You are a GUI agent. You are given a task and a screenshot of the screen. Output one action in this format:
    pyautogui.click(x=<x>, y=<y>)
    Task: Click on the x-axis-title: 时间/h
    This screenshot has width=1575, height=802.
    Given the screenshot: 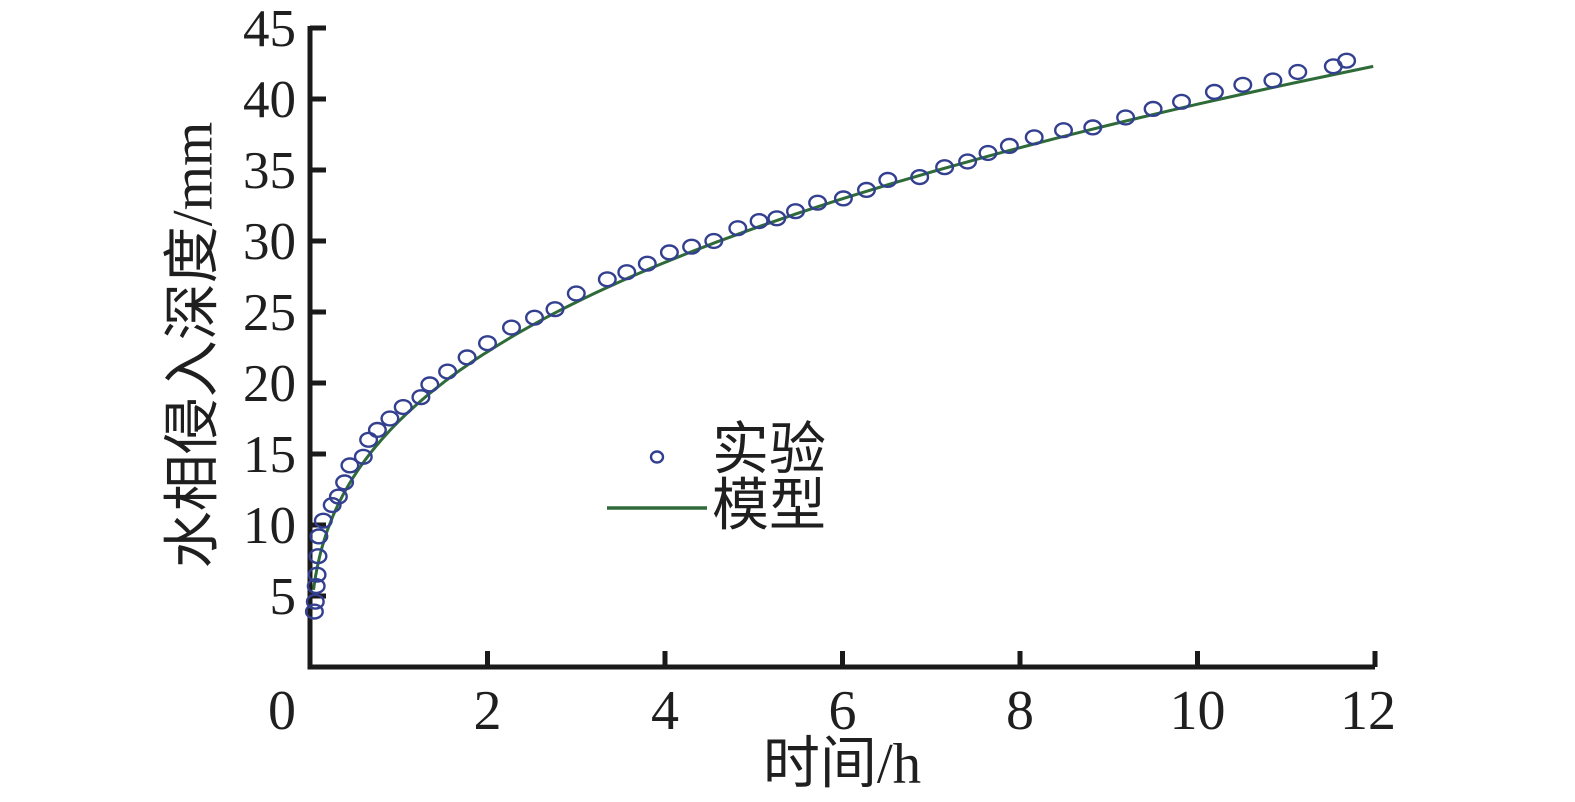 What is the action you would take?
    pyautogui.click(x=842, y=764)
    